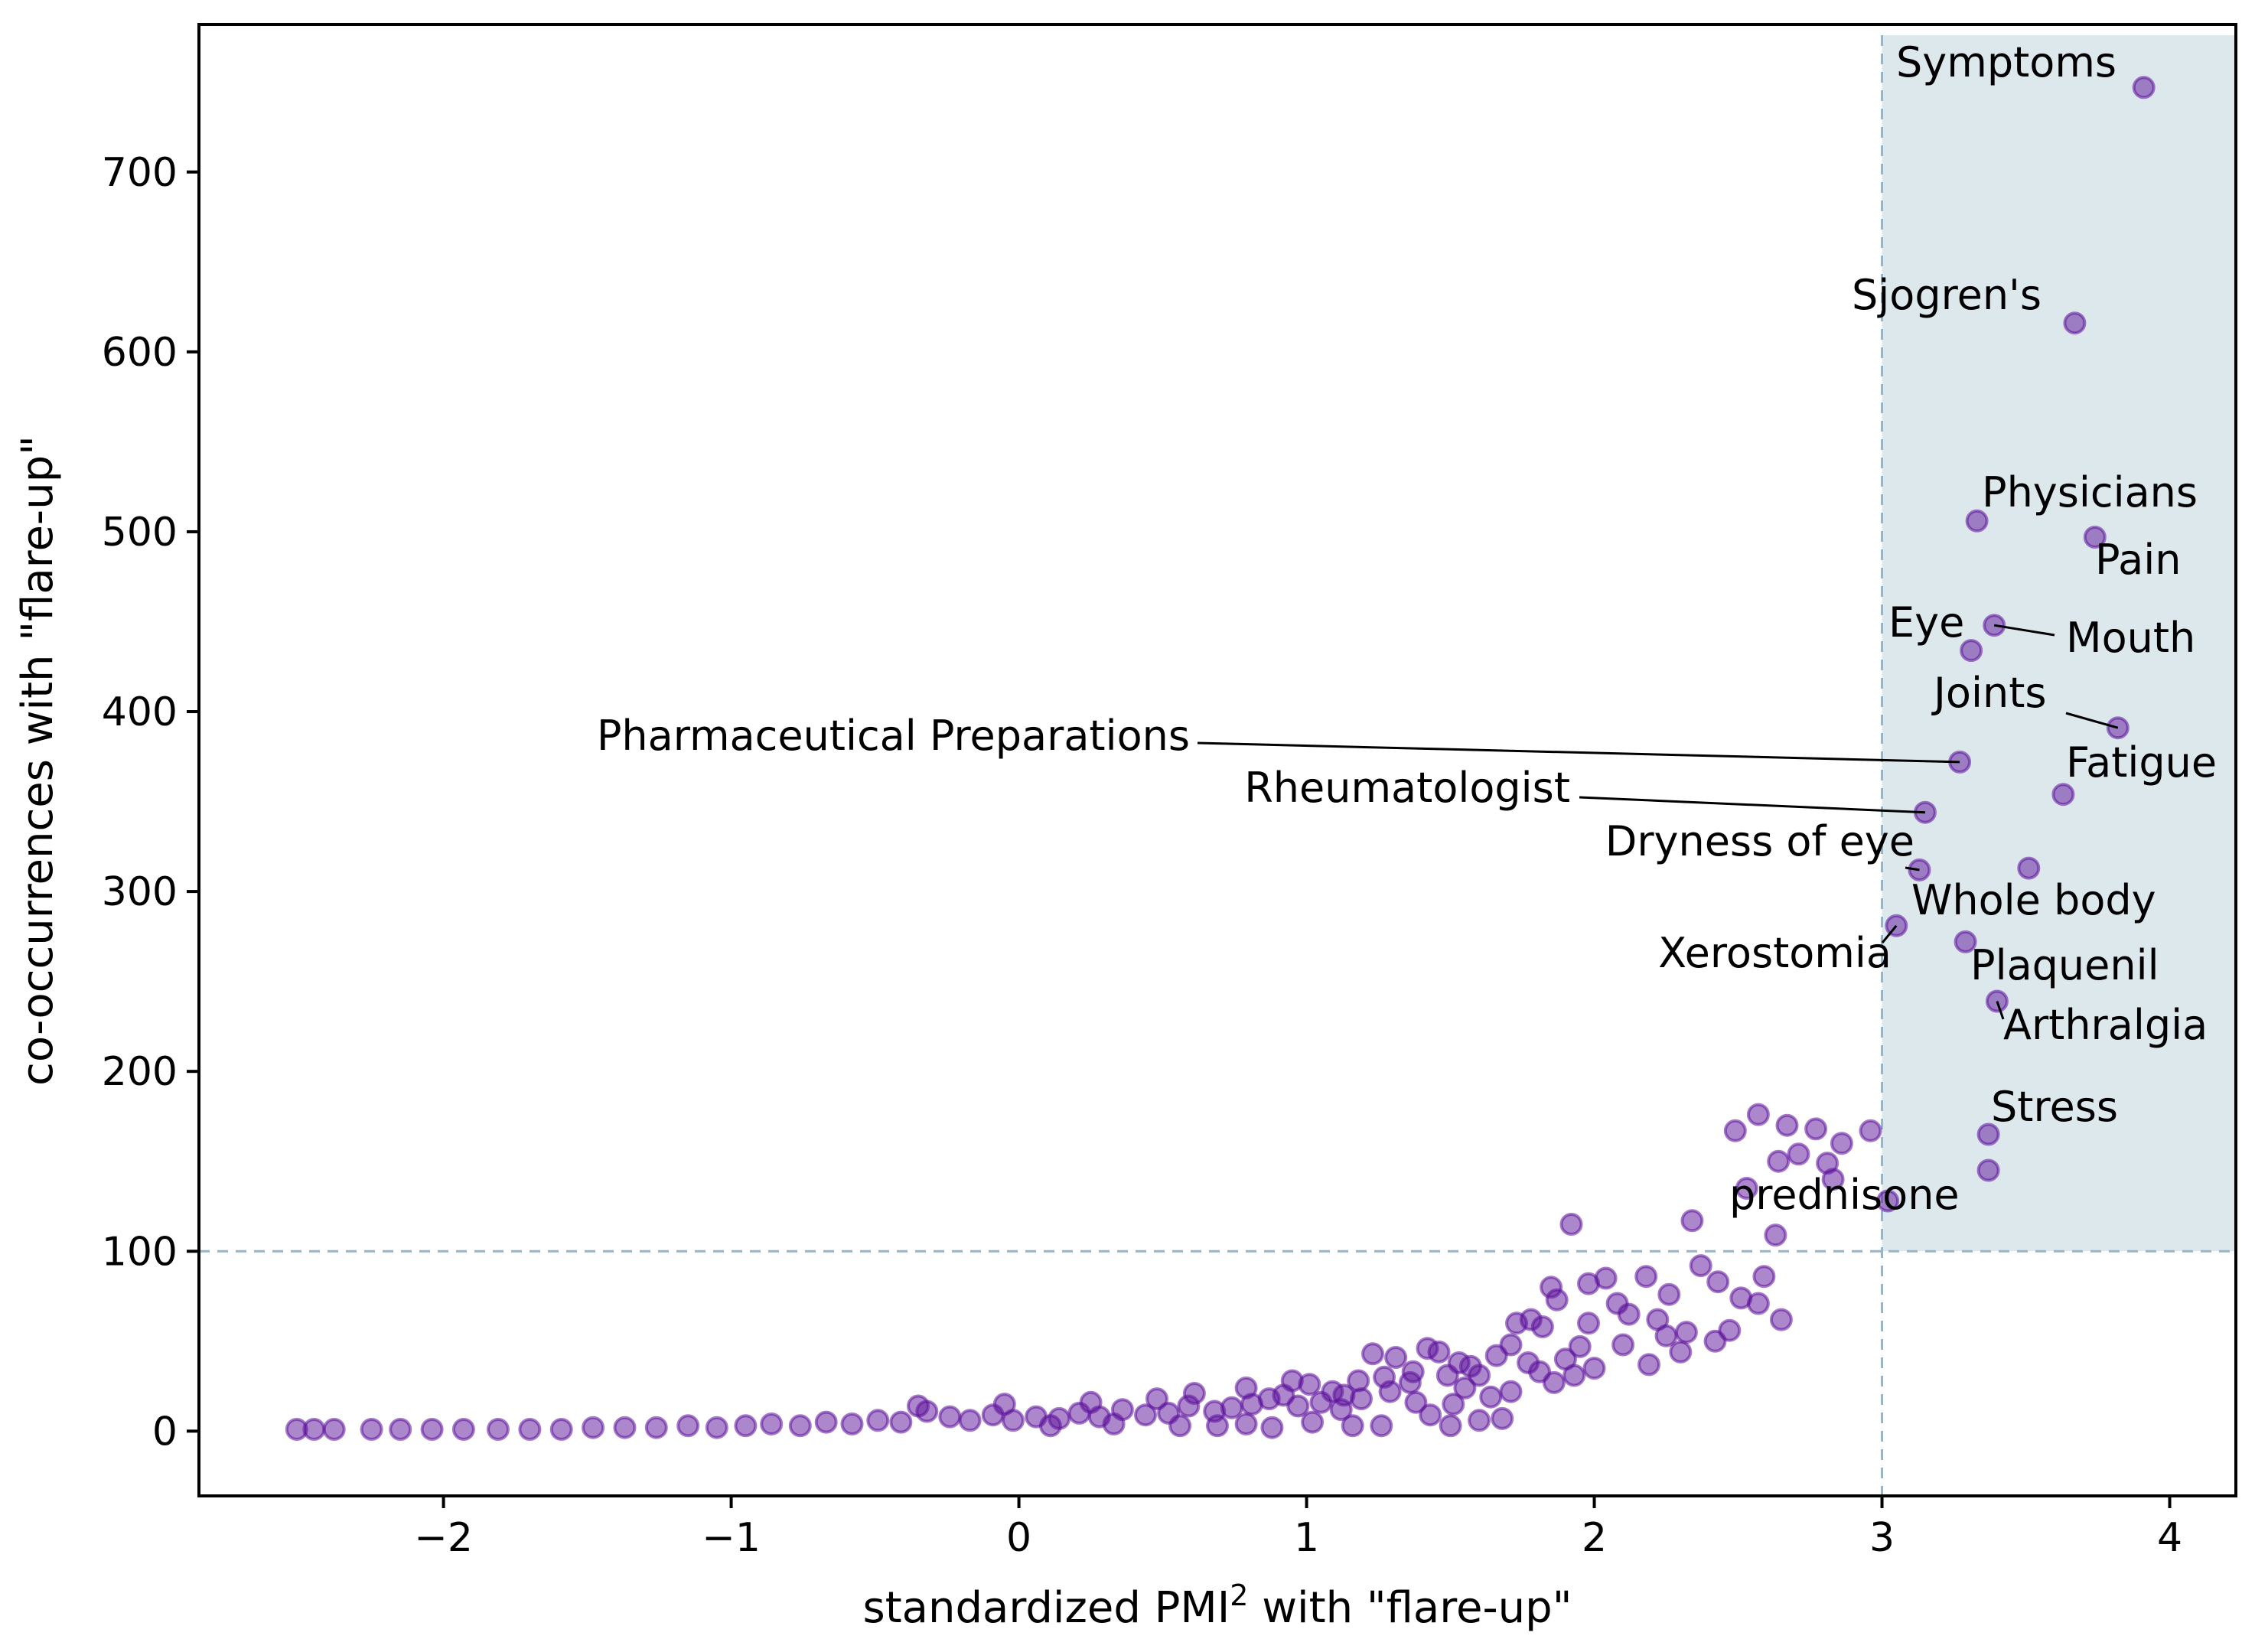  What do you see at coordinates (2058, 643) in the screenshot?
I see `highlight-region` at bounding box center [2058, 643].